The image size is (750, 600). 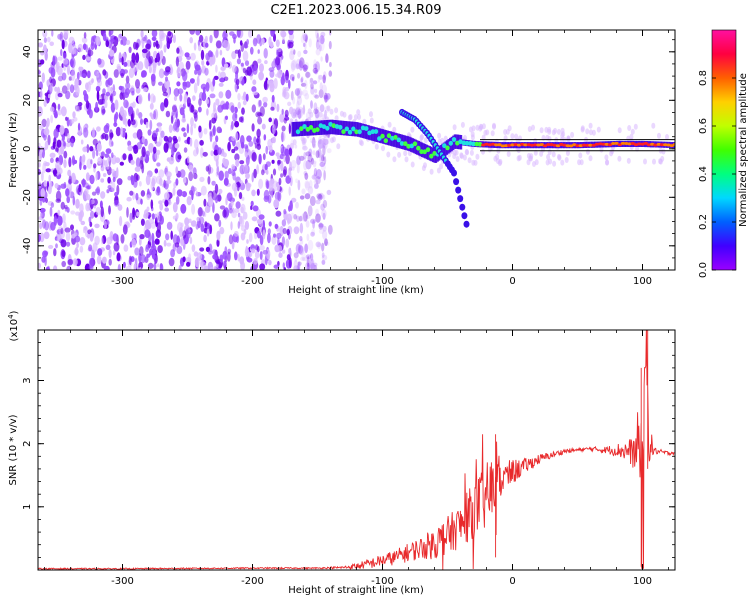 What do you see at coordinates (382, 281) in the screenshot?
I see `x-tick-label: -100` at bounding box center [382, 281].